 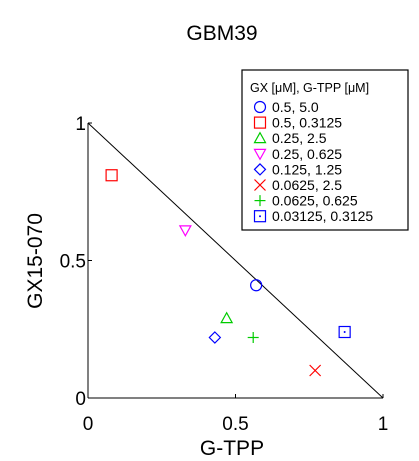 I want to click on x-axis-title: G-TPP, so click(x=232, y=448).